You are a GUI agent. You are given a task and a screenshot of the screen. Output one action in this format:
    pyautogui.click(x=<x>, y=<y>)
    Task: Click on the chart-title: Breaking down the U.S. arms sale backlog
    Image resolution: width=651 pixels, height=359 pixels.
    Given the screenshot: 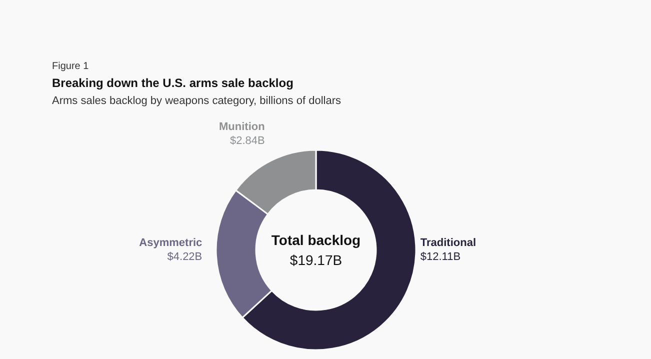 What is the action you would take?
    pyautogui.click(x=173, y=83)
    